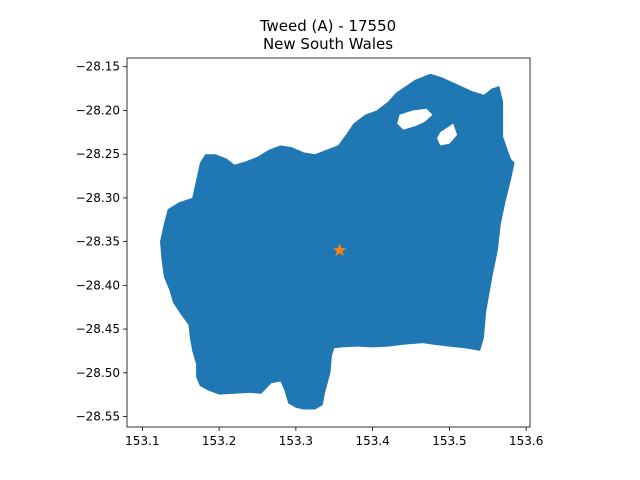  What do you see at coordinates (98, 329) in the screenshot?
I see `y-tick-label: −28.45` at bounding box center [98, 329].